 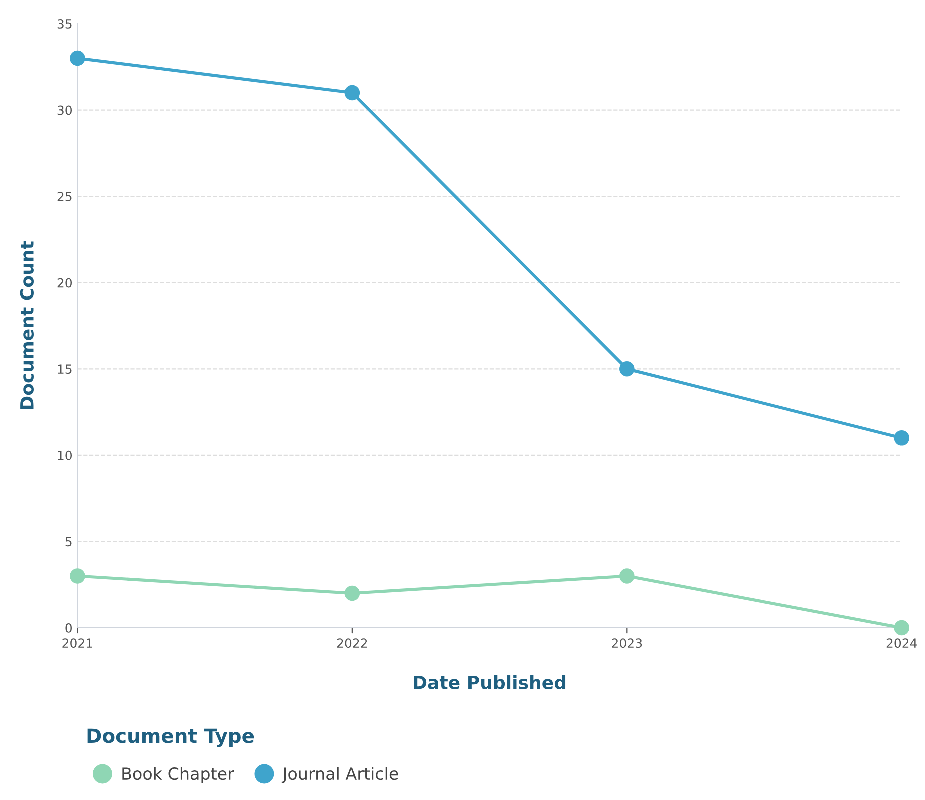 I want to click on x-tick-label: 2024, so click(x=902, y=643).